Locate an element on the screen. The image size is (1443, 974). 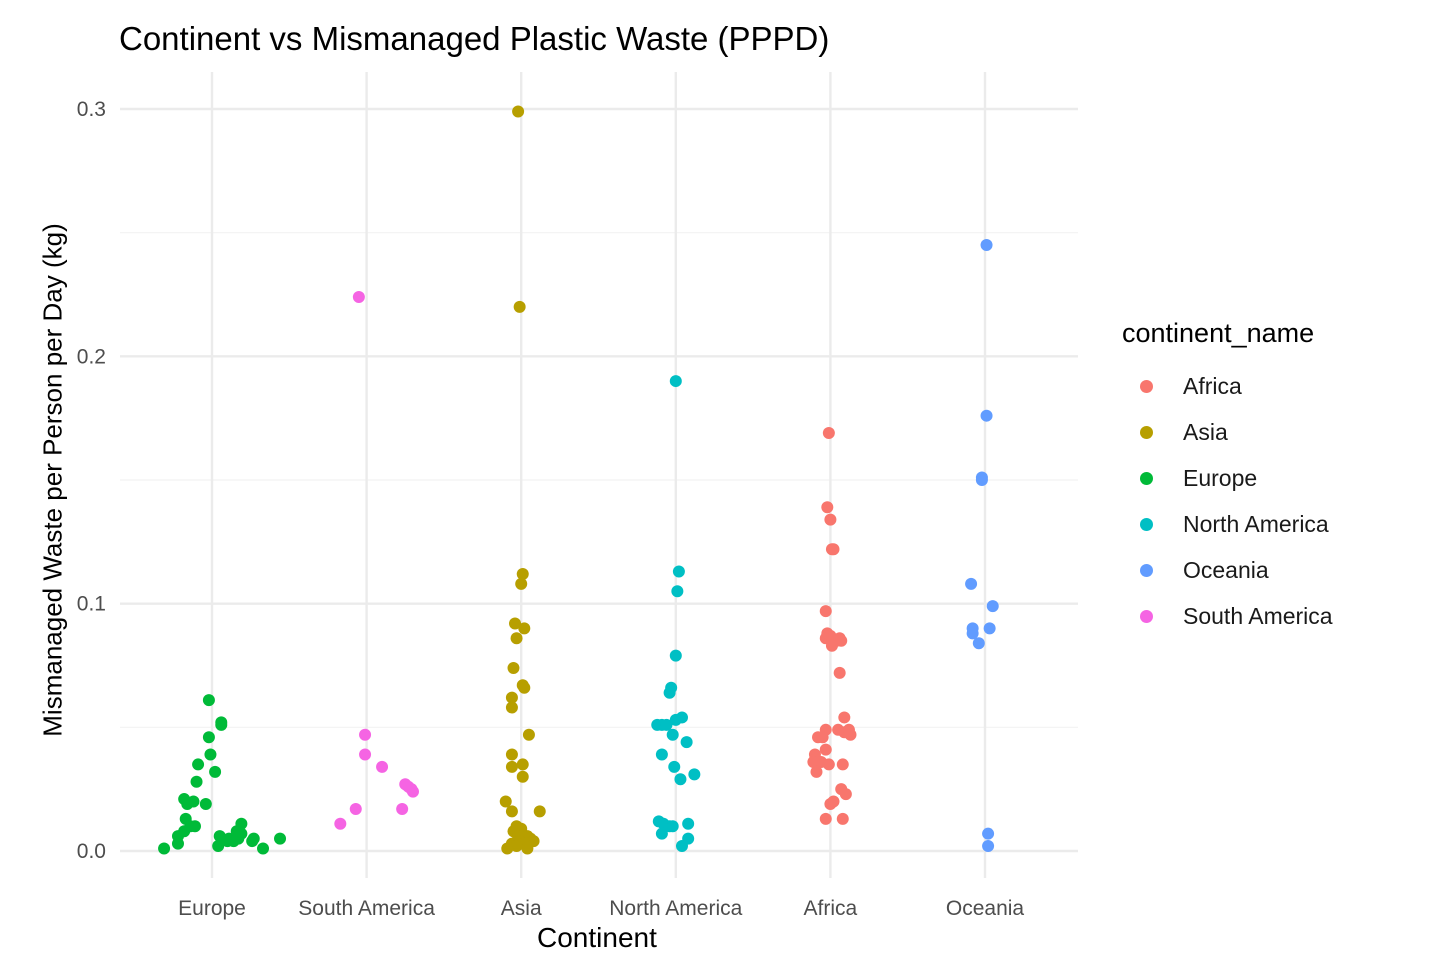
legend-entry: Europe is located at coordinates (1227, 478).